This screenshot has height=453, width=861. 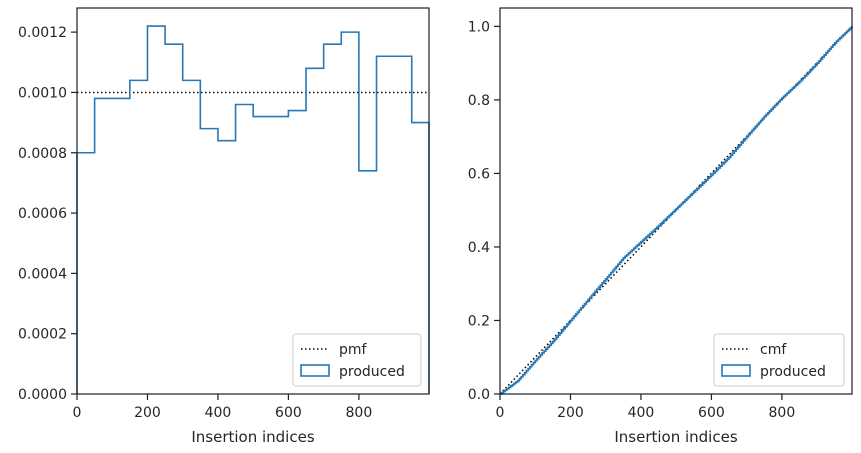 I want to click on histogram-x-tick-label: 600, so click(x=288, y=413).